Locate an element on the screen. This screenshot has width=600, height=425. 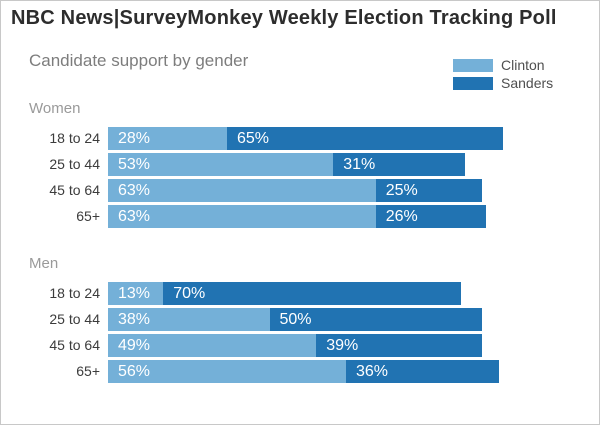
bar-row: 18 to 24 28% 65% is located at coordinates (300, 138).